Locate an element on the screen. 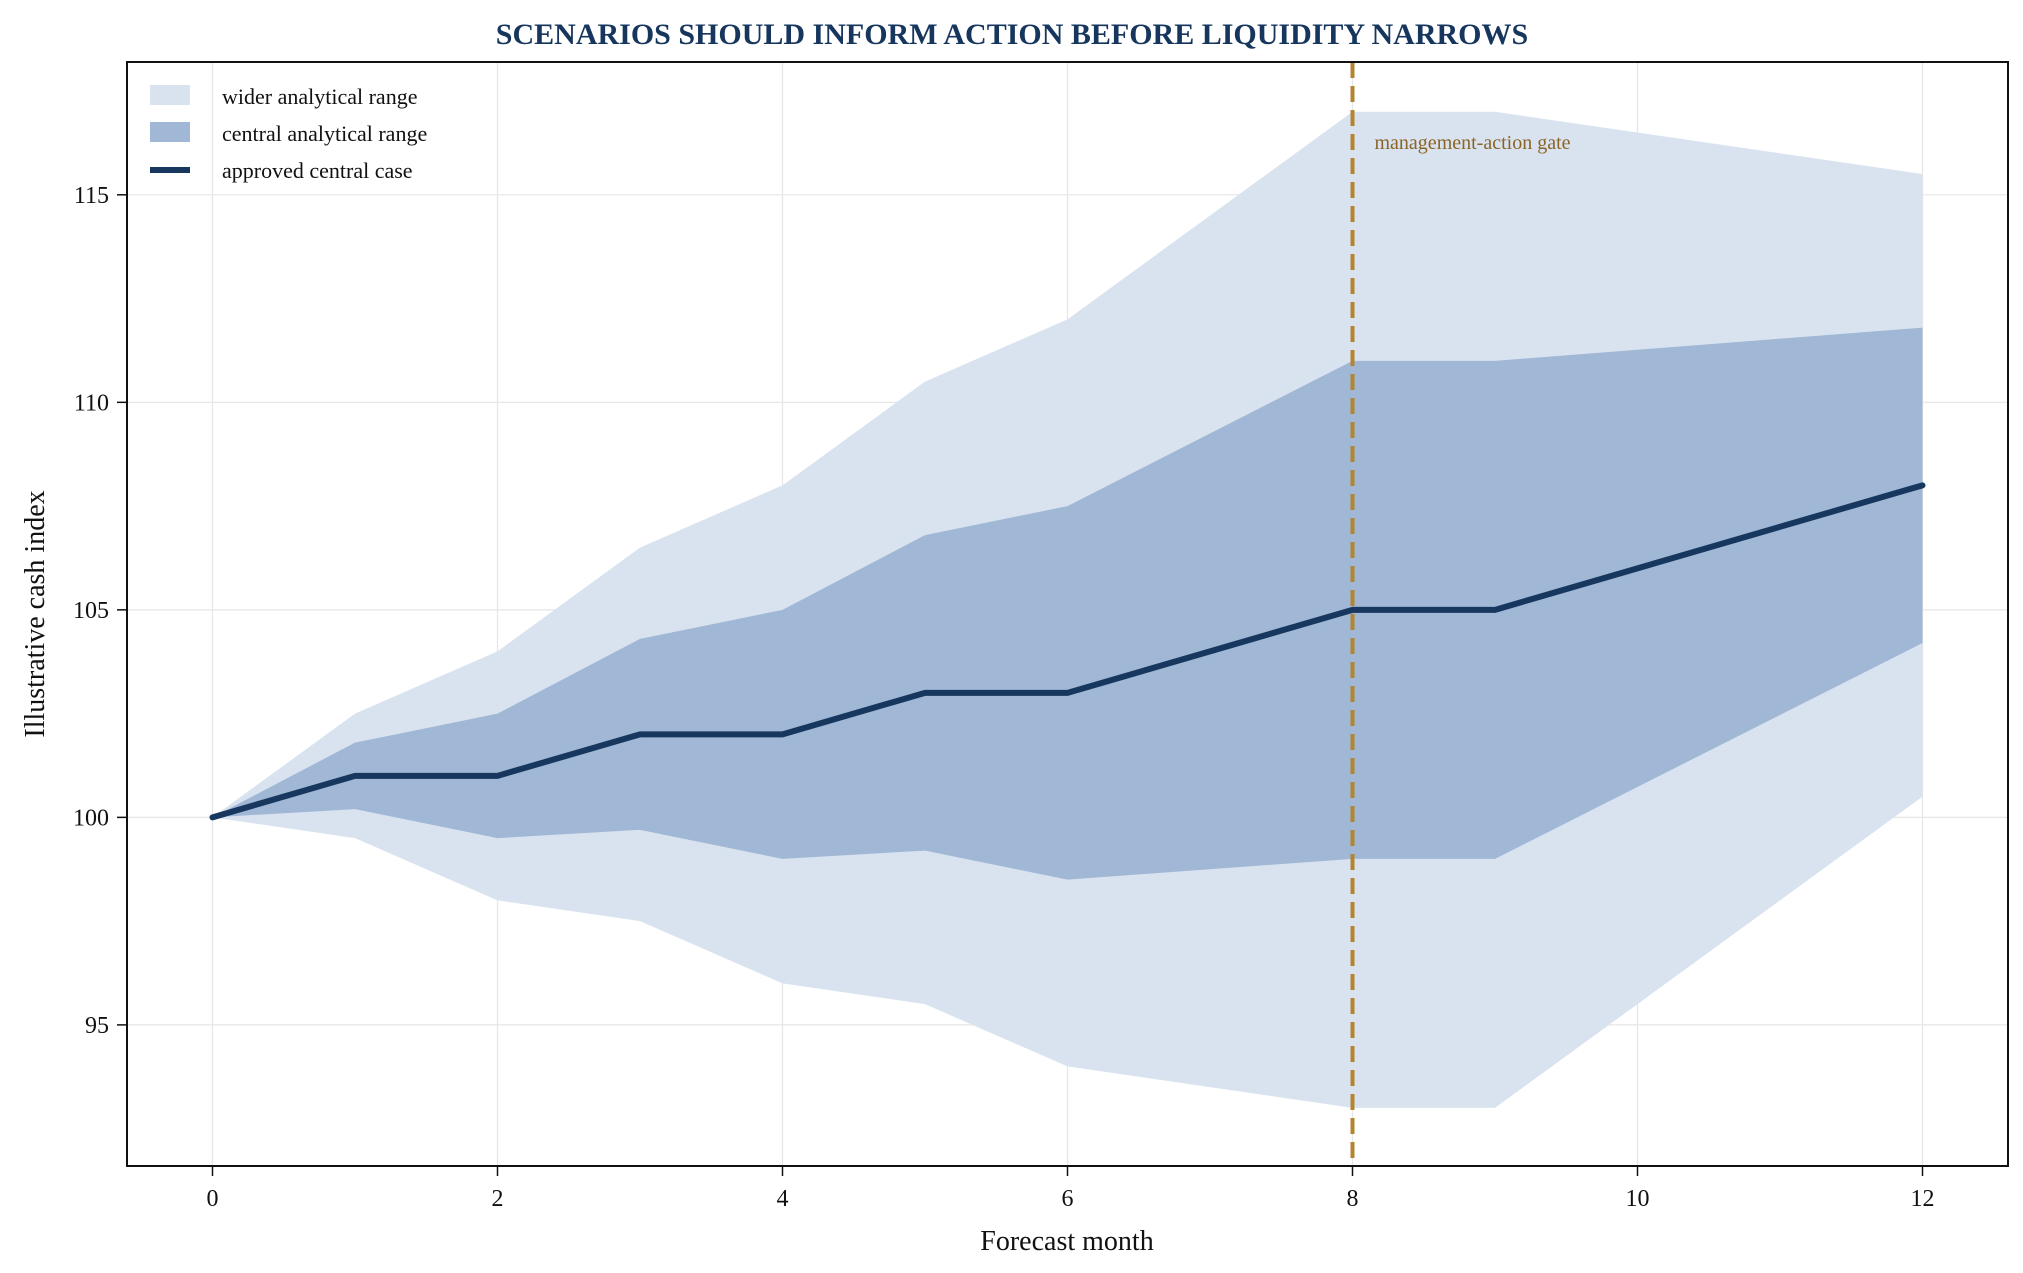 This screenshot has height=1273, width=2023. x-tick-label-2: 4 is located at coordinates (783, 1199).